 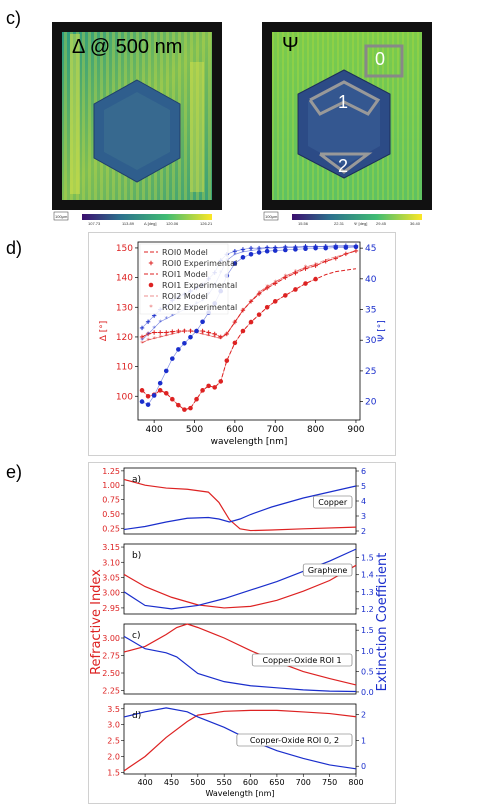 I want to click on legend-label-4: ROI2 Model, so click(x=185, y=296).